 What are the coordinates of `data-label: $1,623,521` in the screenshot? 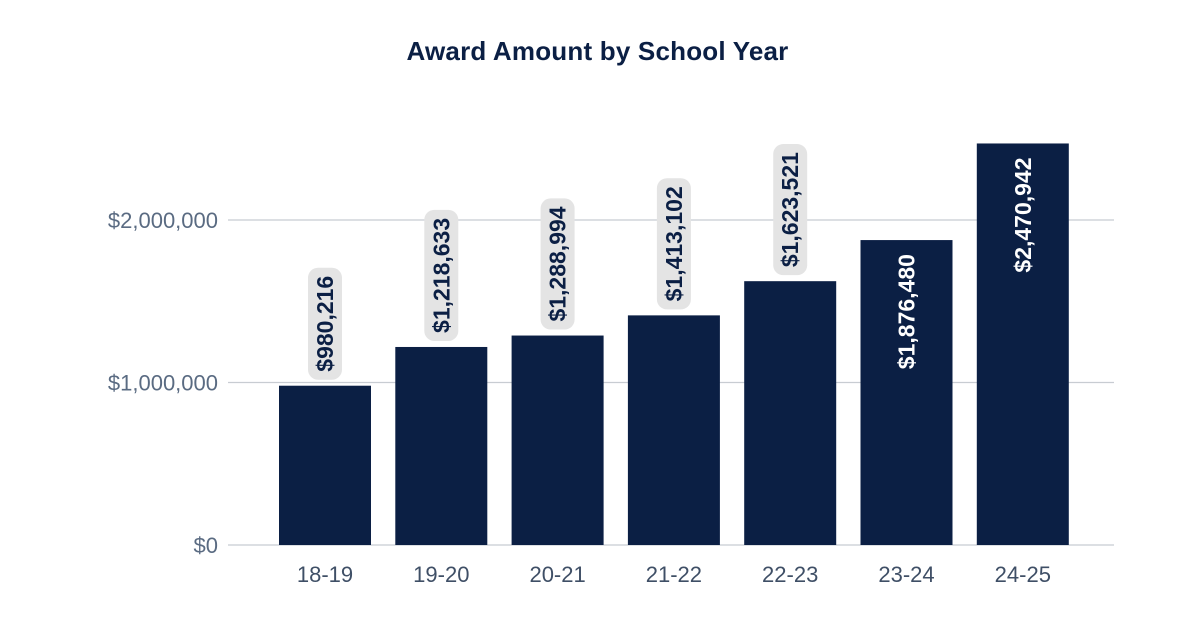 It's located at (790, 209).